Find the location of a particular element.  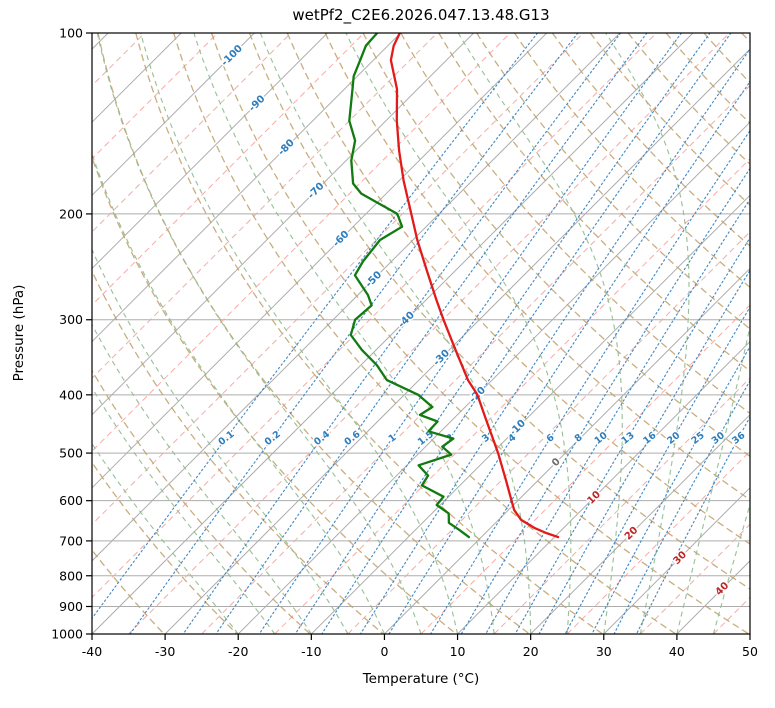

x-tick-label: -30 is located at coordinates (165, 651).